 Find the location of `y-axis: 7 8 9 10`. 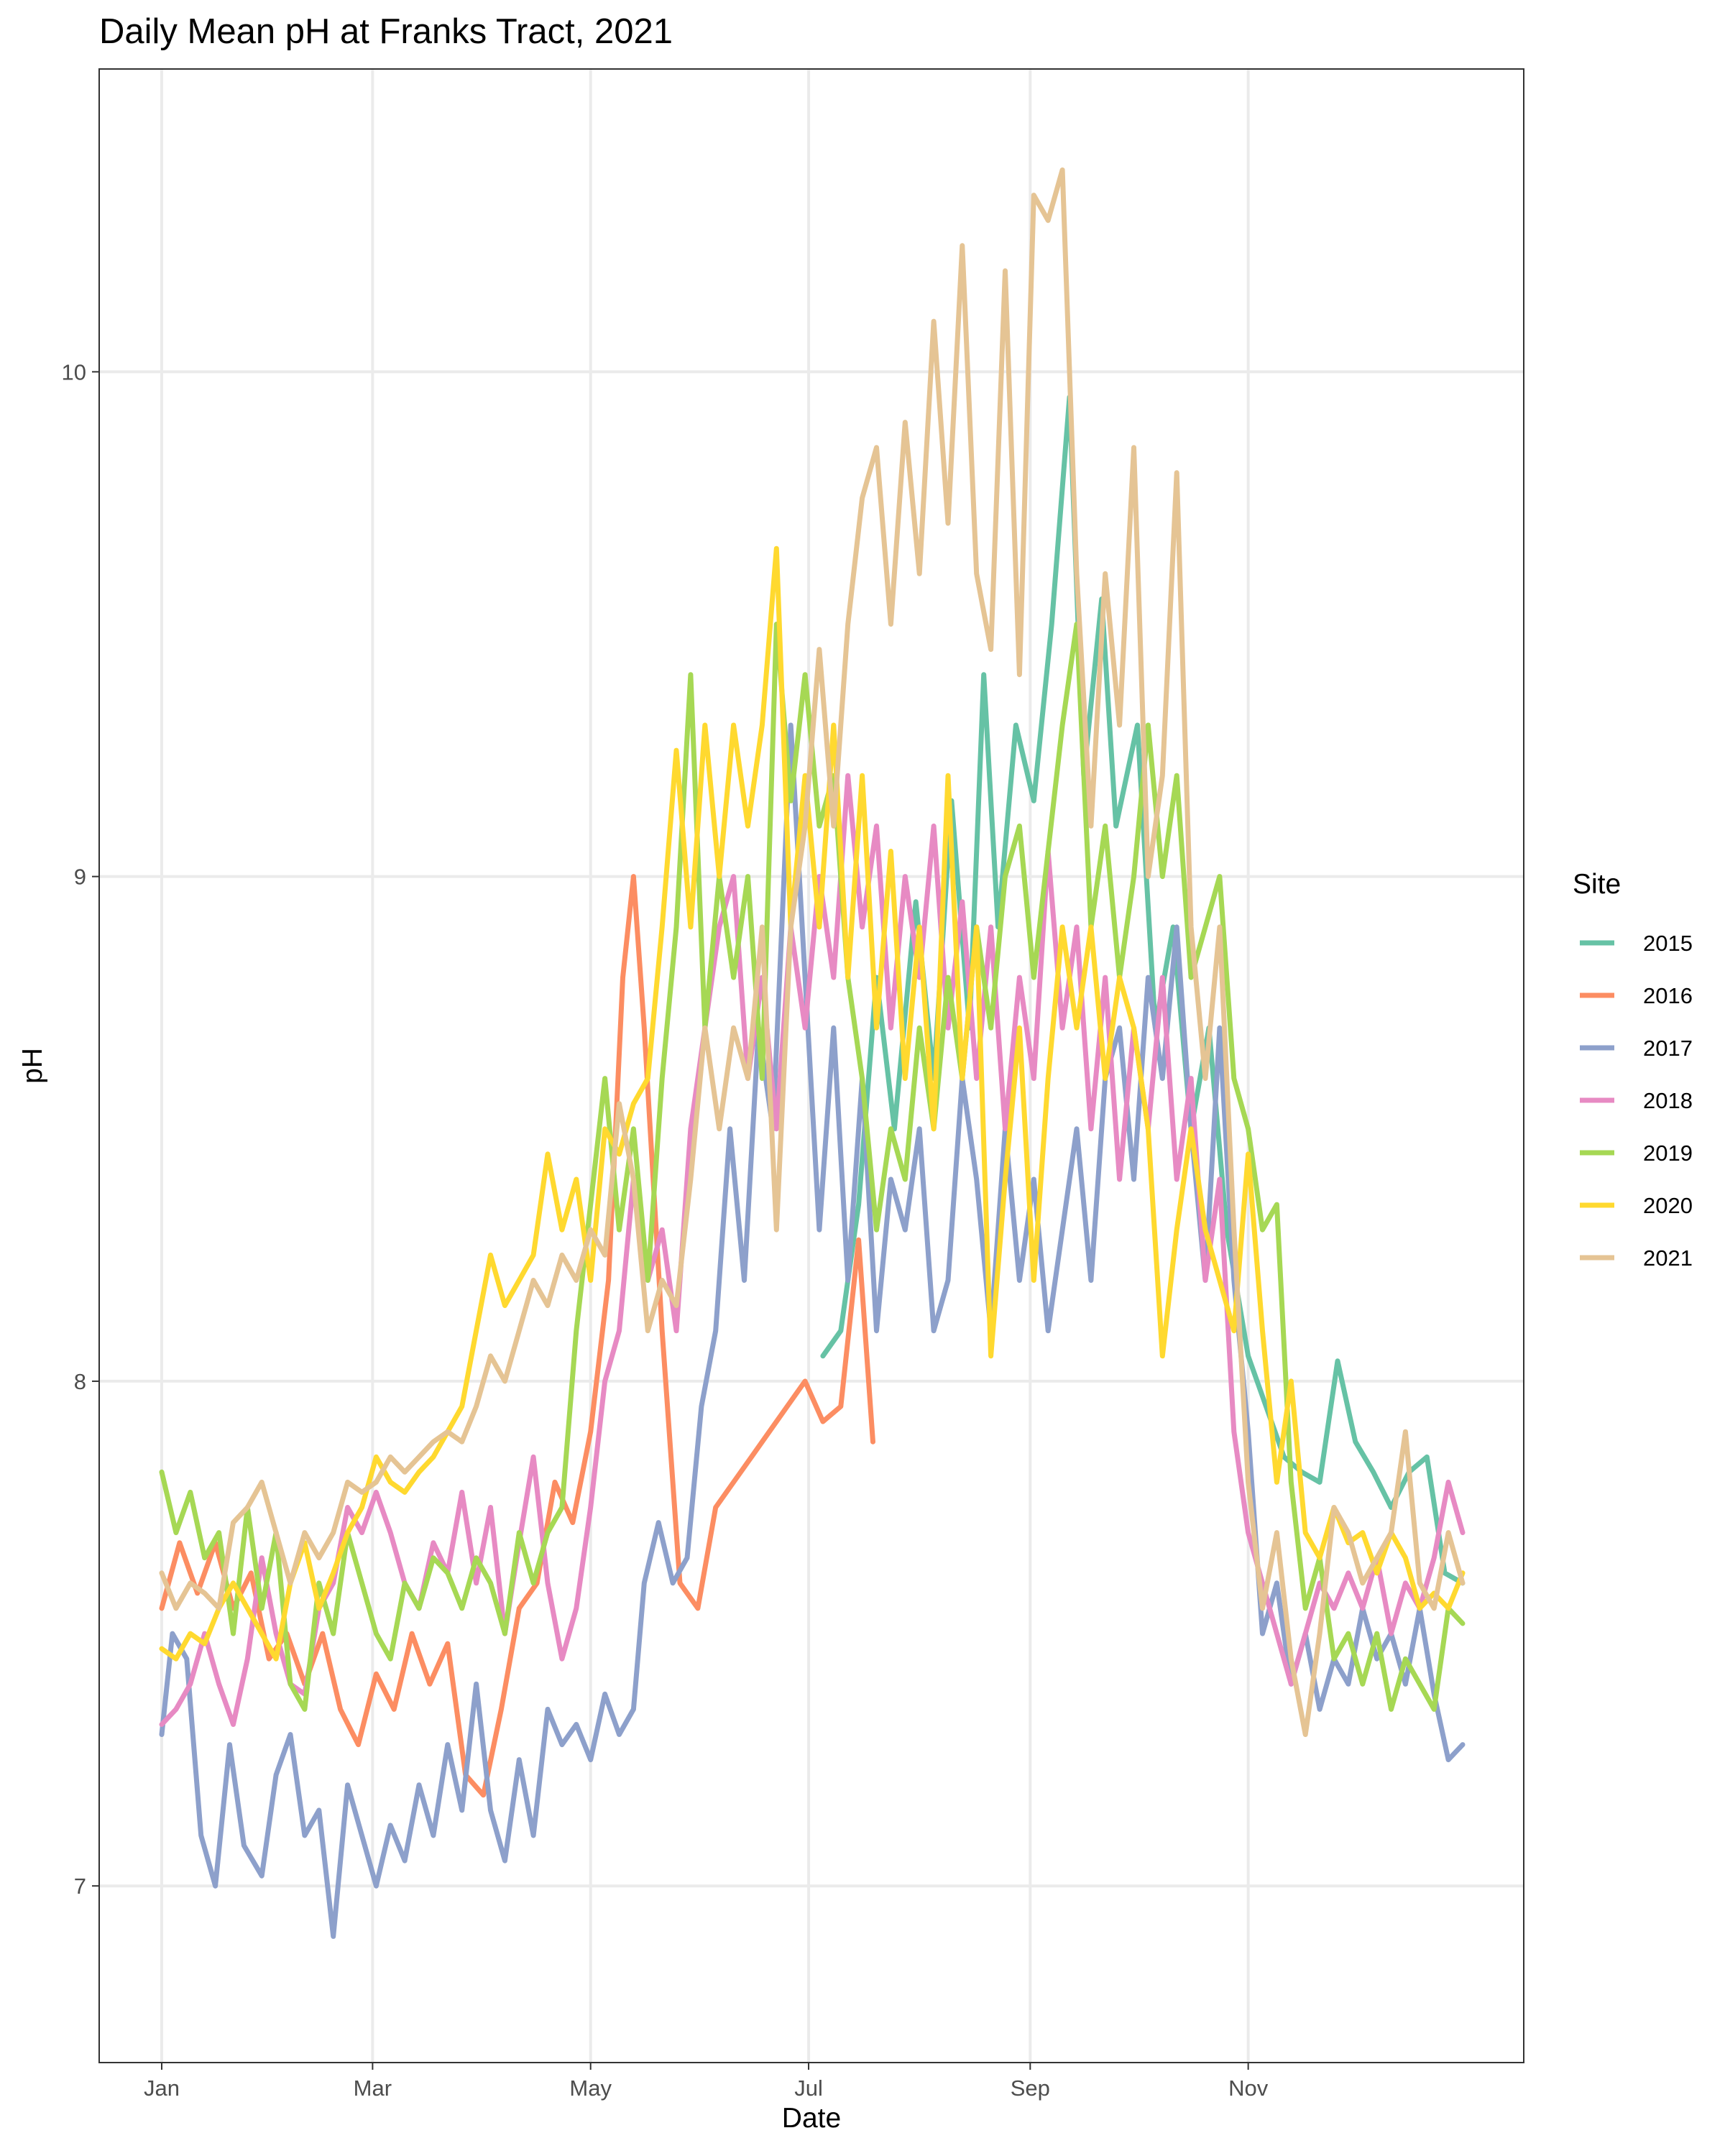

y-axis: 7 8 9 10 is located at coordinates (80, 1129).